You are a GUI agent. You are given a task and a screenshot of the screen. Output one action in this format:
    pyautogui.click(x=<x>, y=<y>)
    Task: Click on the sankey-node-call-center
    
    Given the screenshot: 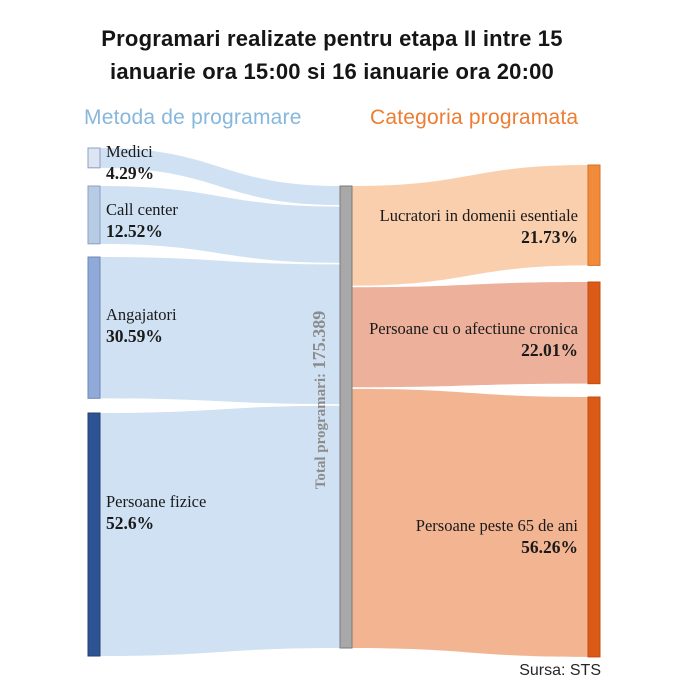 What is the action you would take?
    pyautogui.click(x=94, y=215)
    